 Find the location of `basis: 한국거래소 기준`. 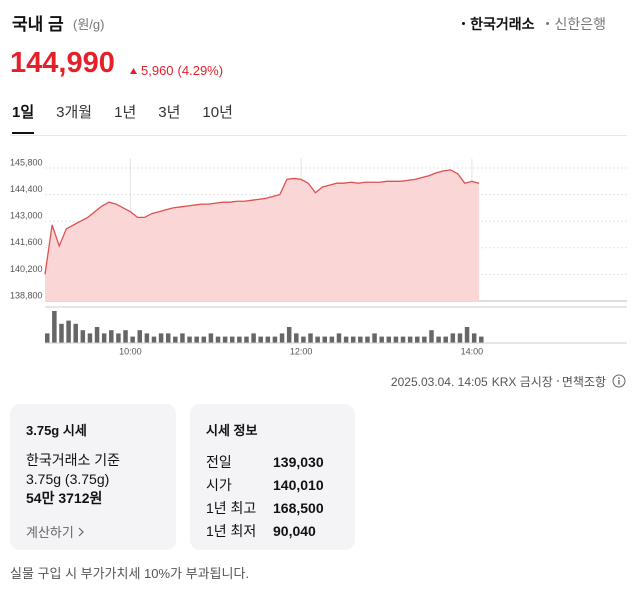

basis: 한국거래소 기준 is located at coordinates (73, 460).